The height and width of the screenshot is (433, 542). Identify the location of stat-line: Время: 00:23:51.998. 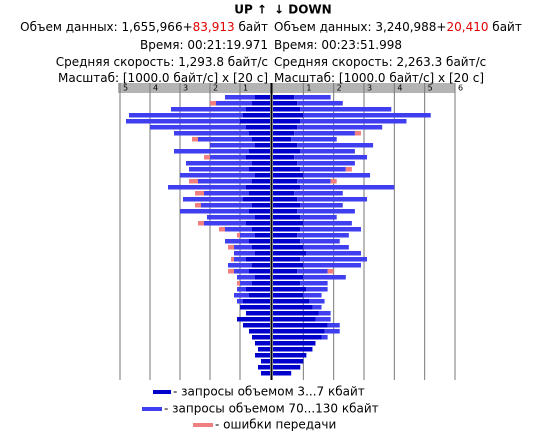
(338, 45).